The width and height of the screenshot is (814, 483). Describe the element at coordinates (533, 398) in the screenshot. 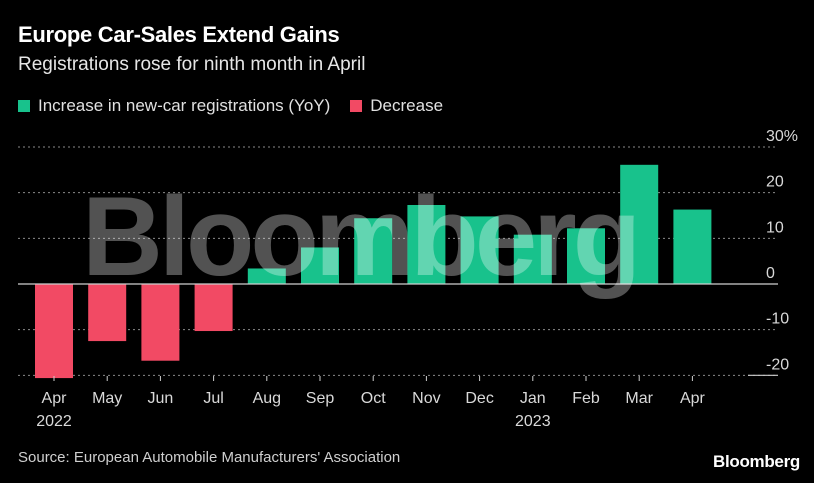

I see `x-tick-label: Jan` at that location.